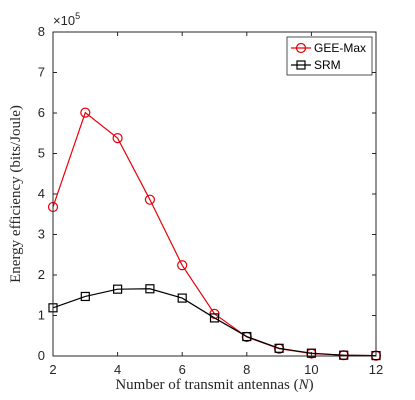 The height and width of the screenshot is (400, 415). I want to click on y-tick-label: 8, so click(41, 31).